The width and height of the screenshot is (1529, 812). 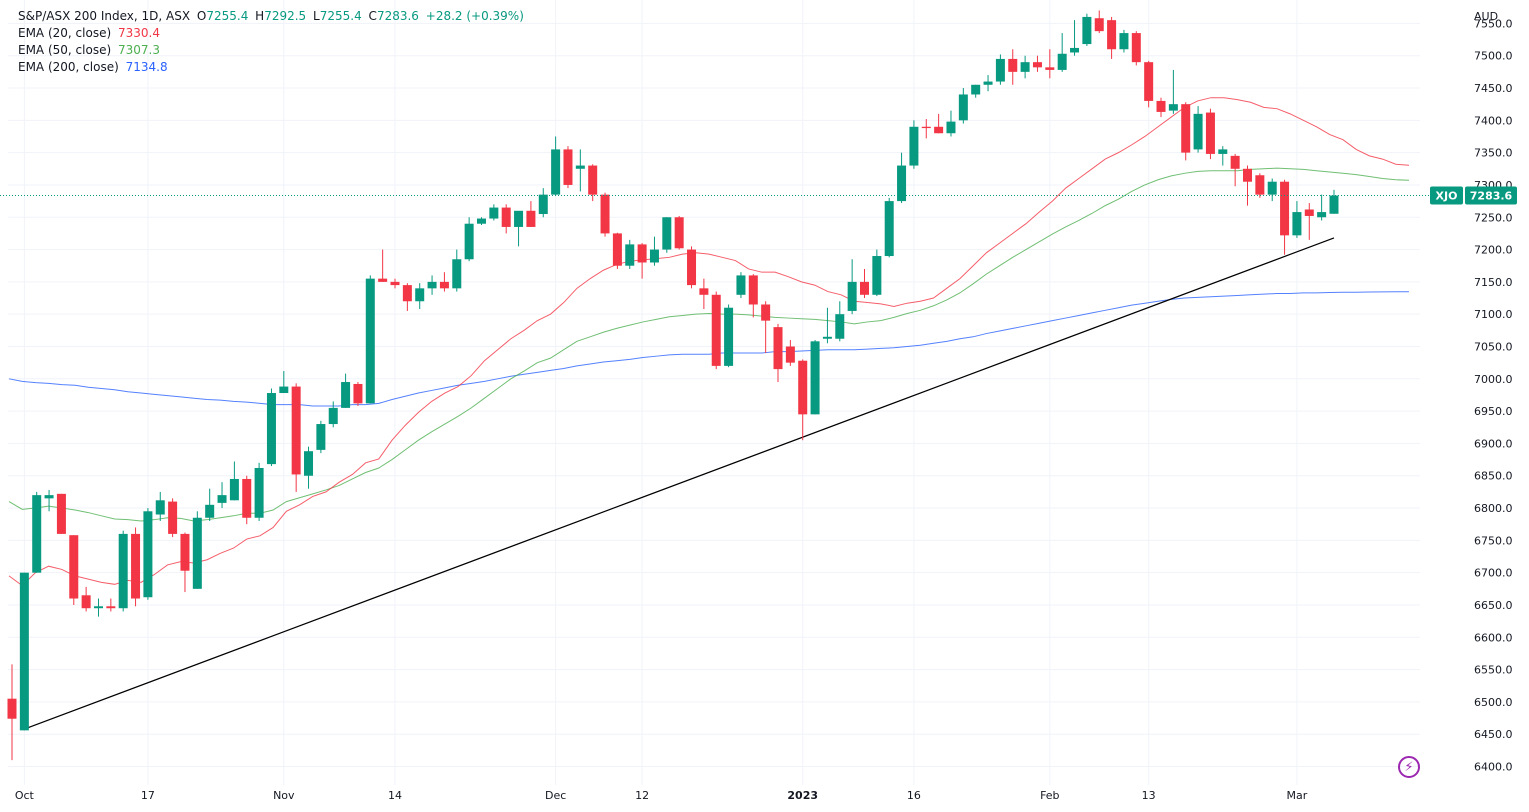 I want to click on currency-label: AUD, so click(x=1486, y=16).